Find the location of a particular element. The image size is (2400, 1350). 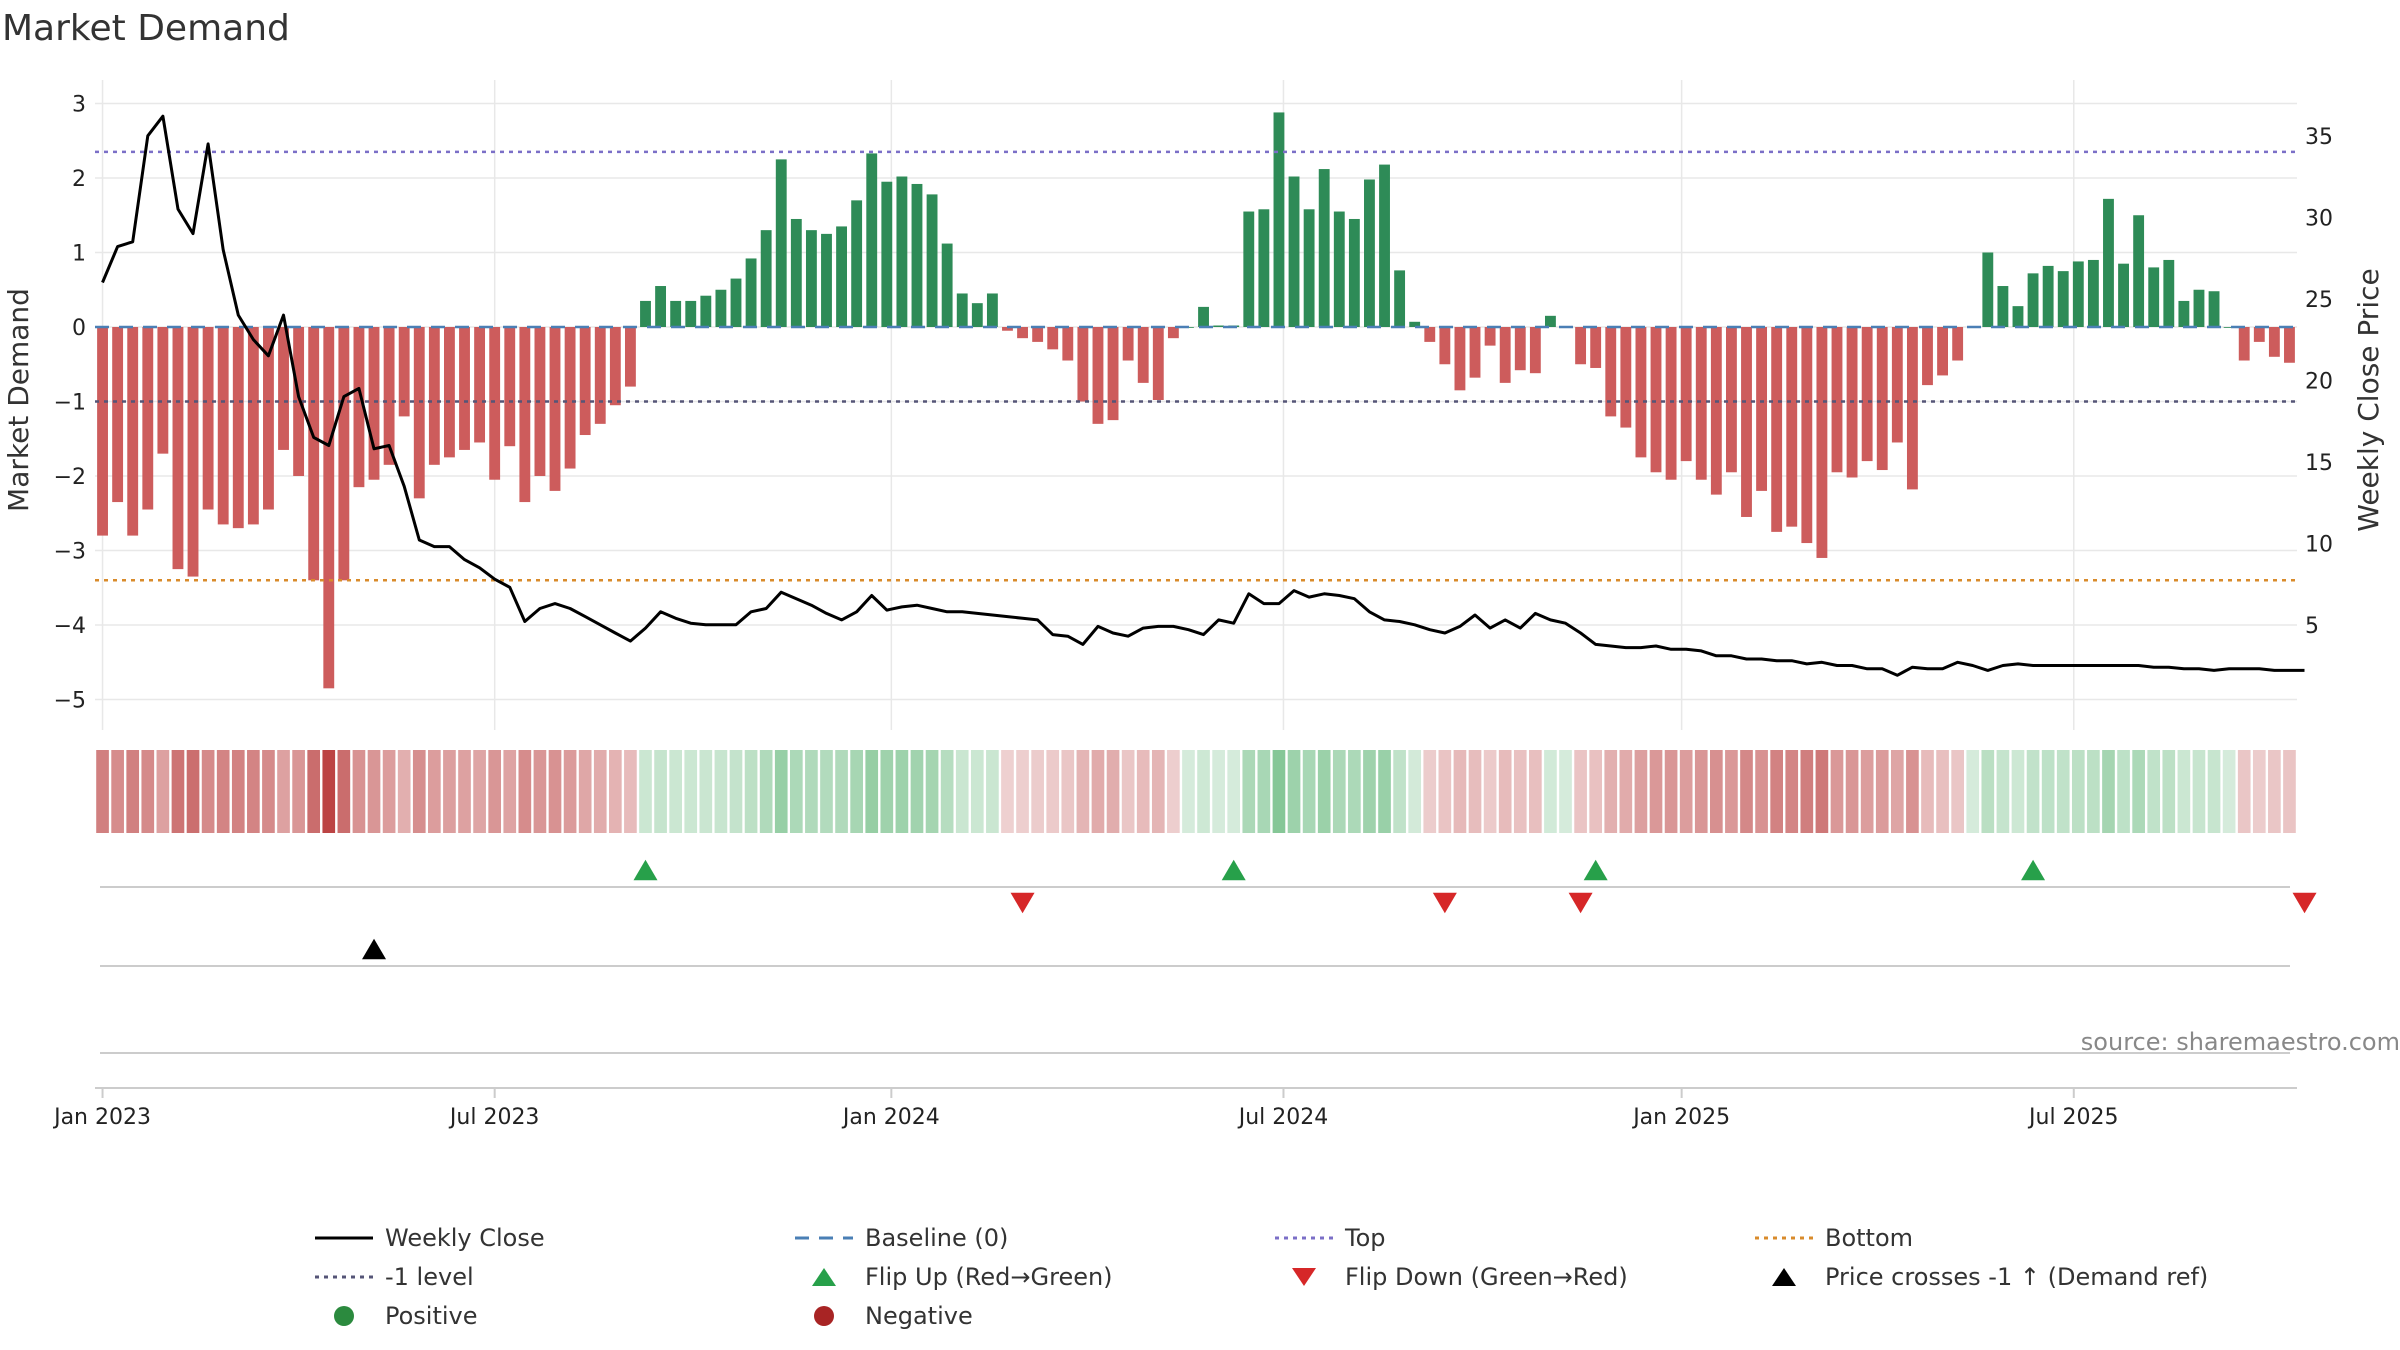

y2-axis-ticks: 35 30 25 20 15 10 5 is located at coordinates (2319, 382).